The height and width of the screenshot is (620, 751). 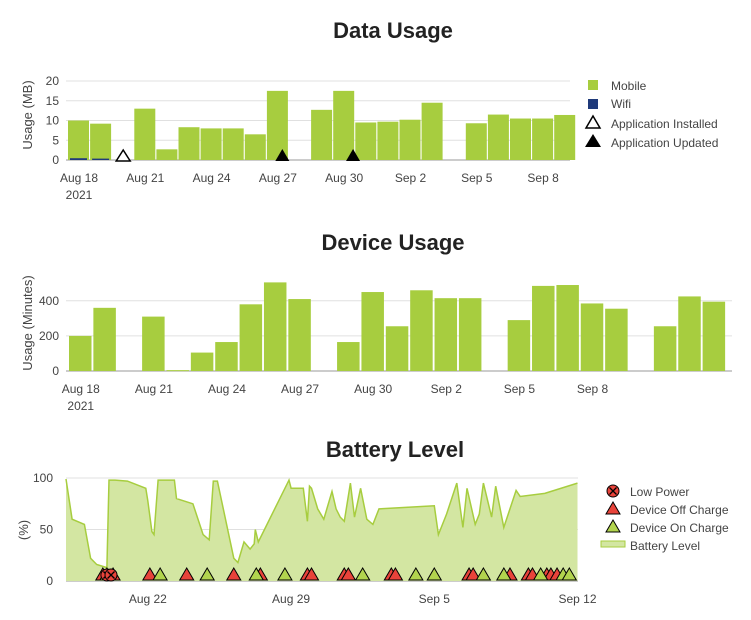 What do you see at coordinates (53, 81) in the screenshot?
I see `y-tick-label: 20` at bounding box center [53, 81].